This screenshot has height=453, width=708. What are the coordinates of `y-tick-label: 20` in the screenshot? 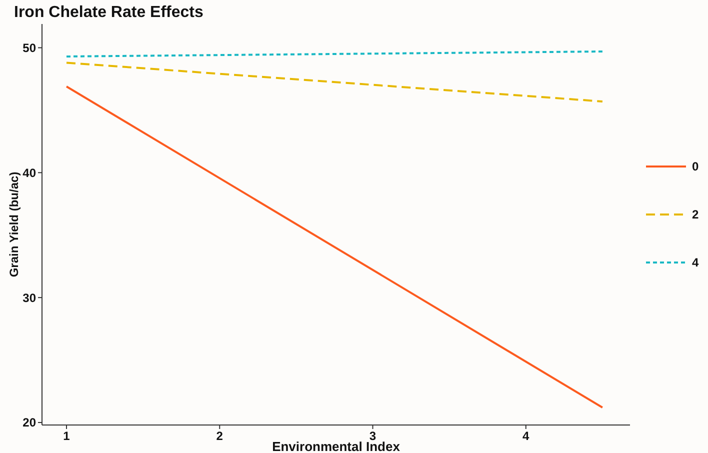 It's located at (29, 423).